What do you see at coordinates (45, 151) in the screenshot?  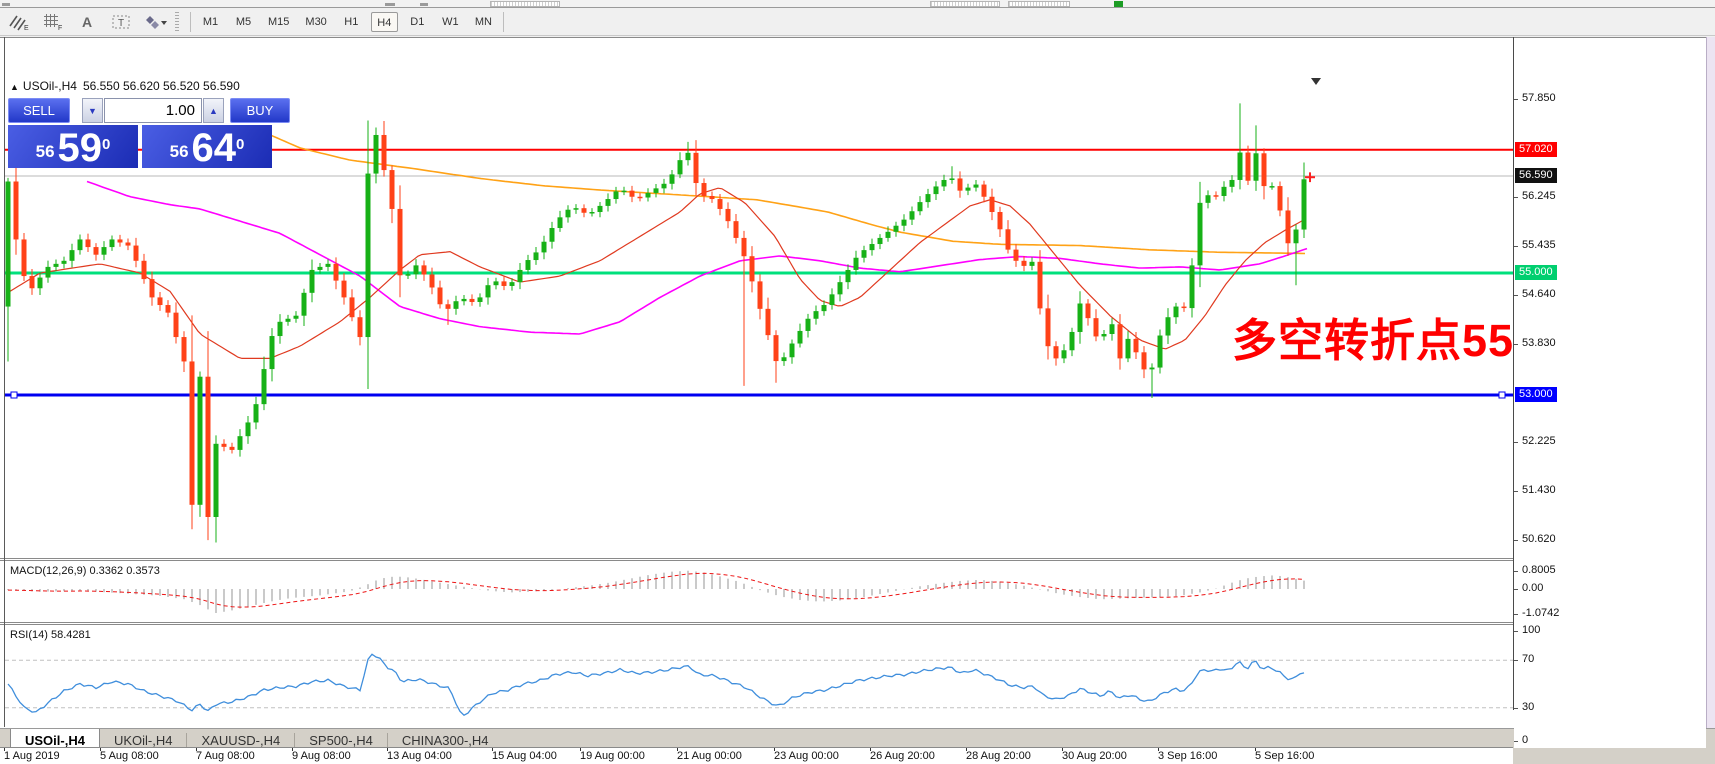 I see `sell-price-int: 56` at bounding box center [45, 151].